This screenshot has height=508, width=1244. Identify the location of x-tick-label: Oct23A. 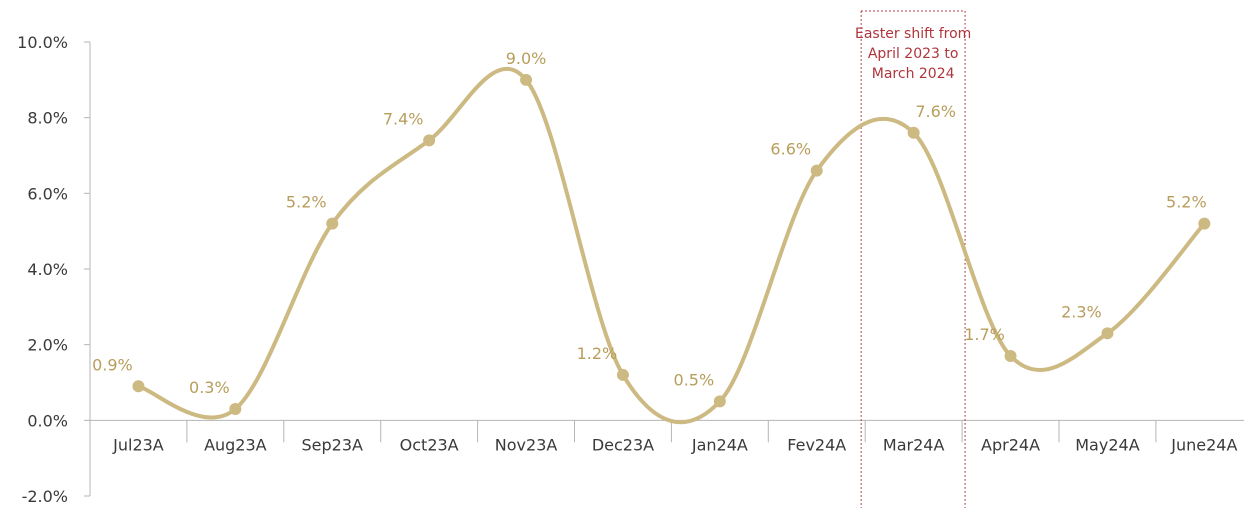
(429, 444).